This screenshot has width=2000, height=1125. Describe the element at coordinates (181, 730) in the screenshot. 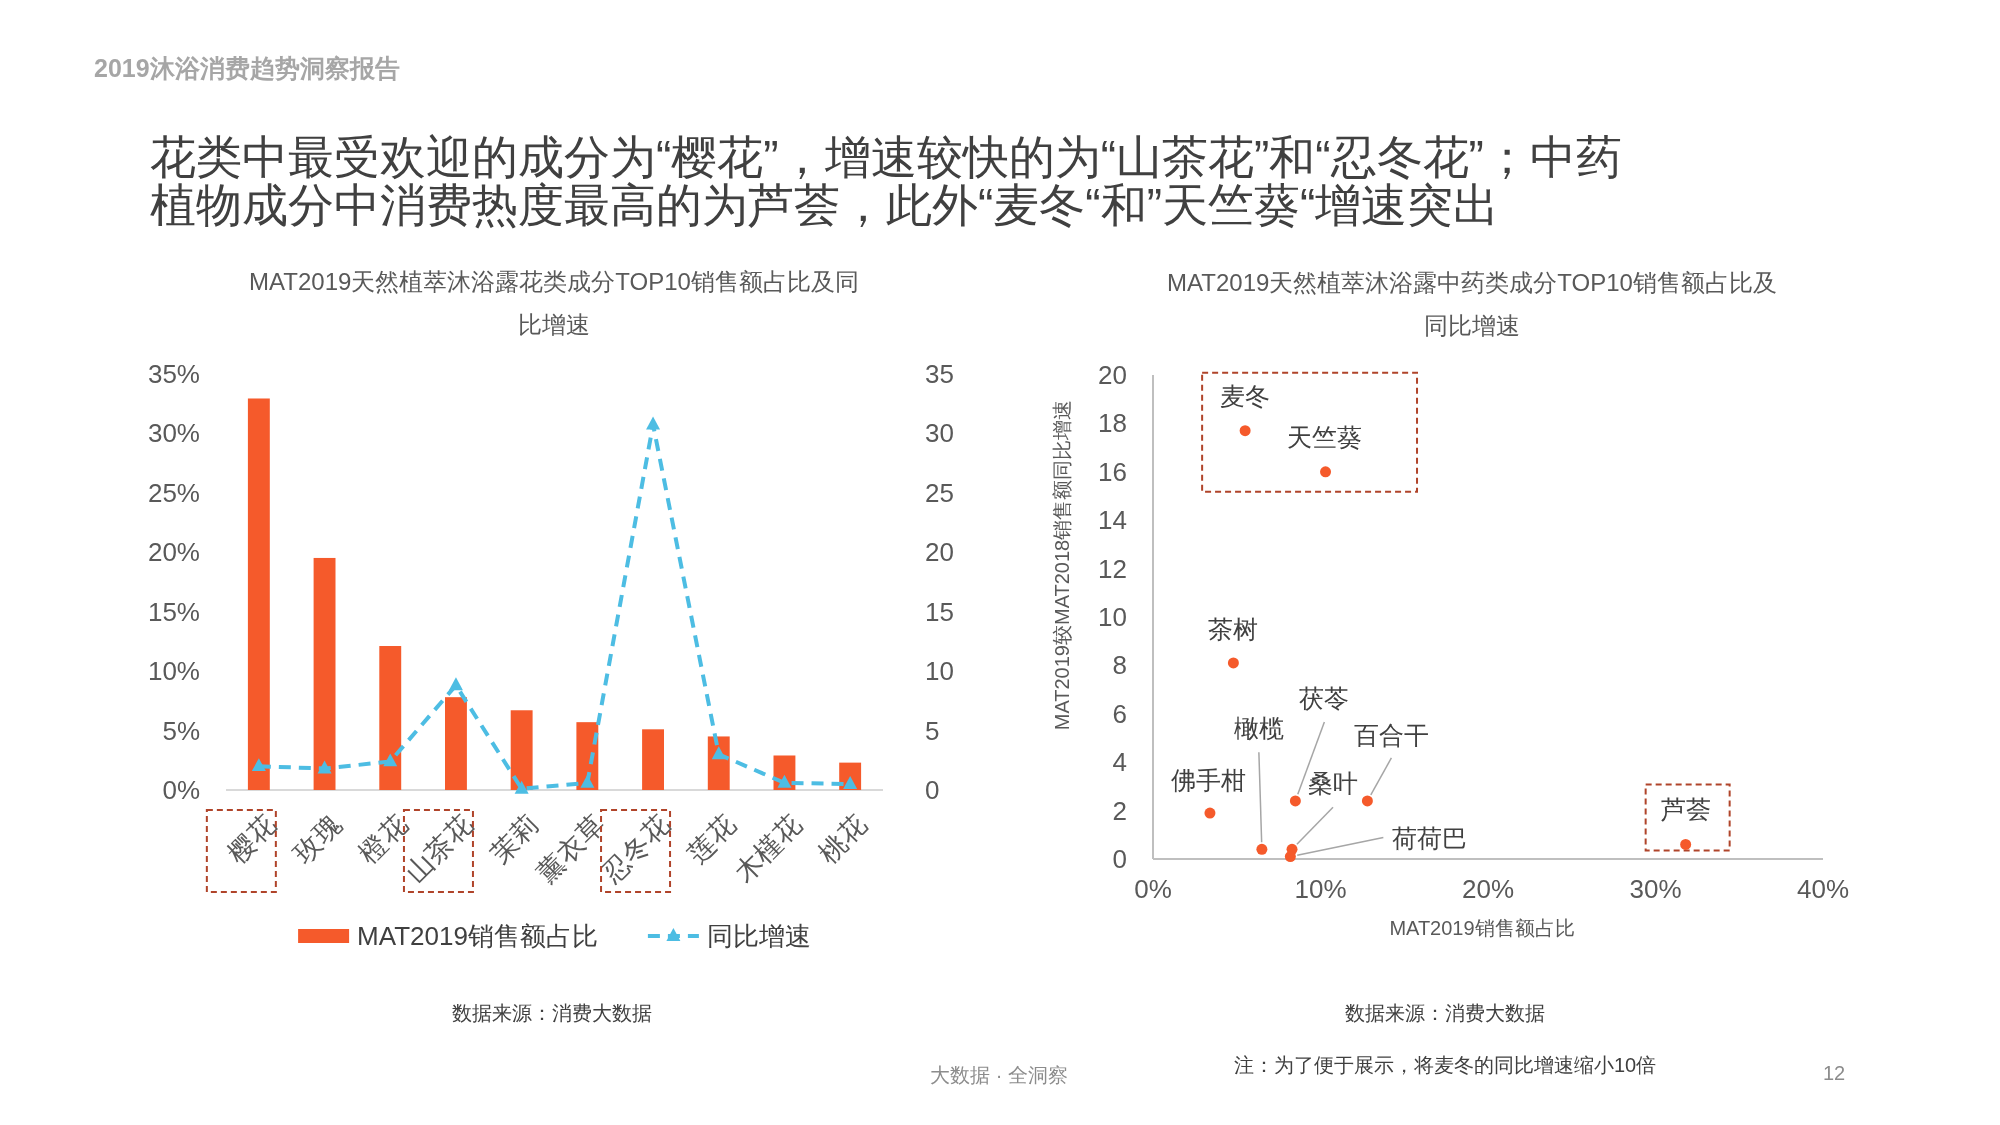

I see `y-tick-label: 5%` at that location.